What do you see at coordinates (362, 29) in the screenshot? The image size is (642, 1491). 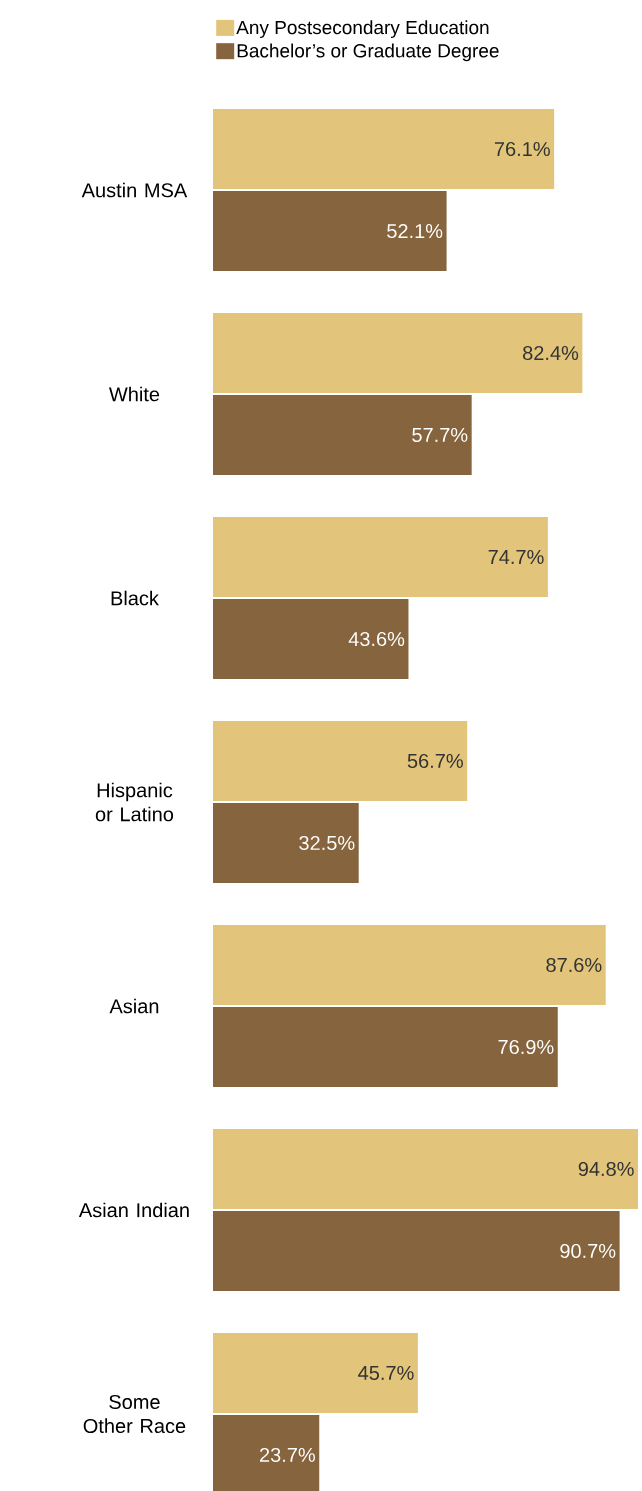 I see `legend-label: Any Postsecondary Education` at bounding box center [362, 29].